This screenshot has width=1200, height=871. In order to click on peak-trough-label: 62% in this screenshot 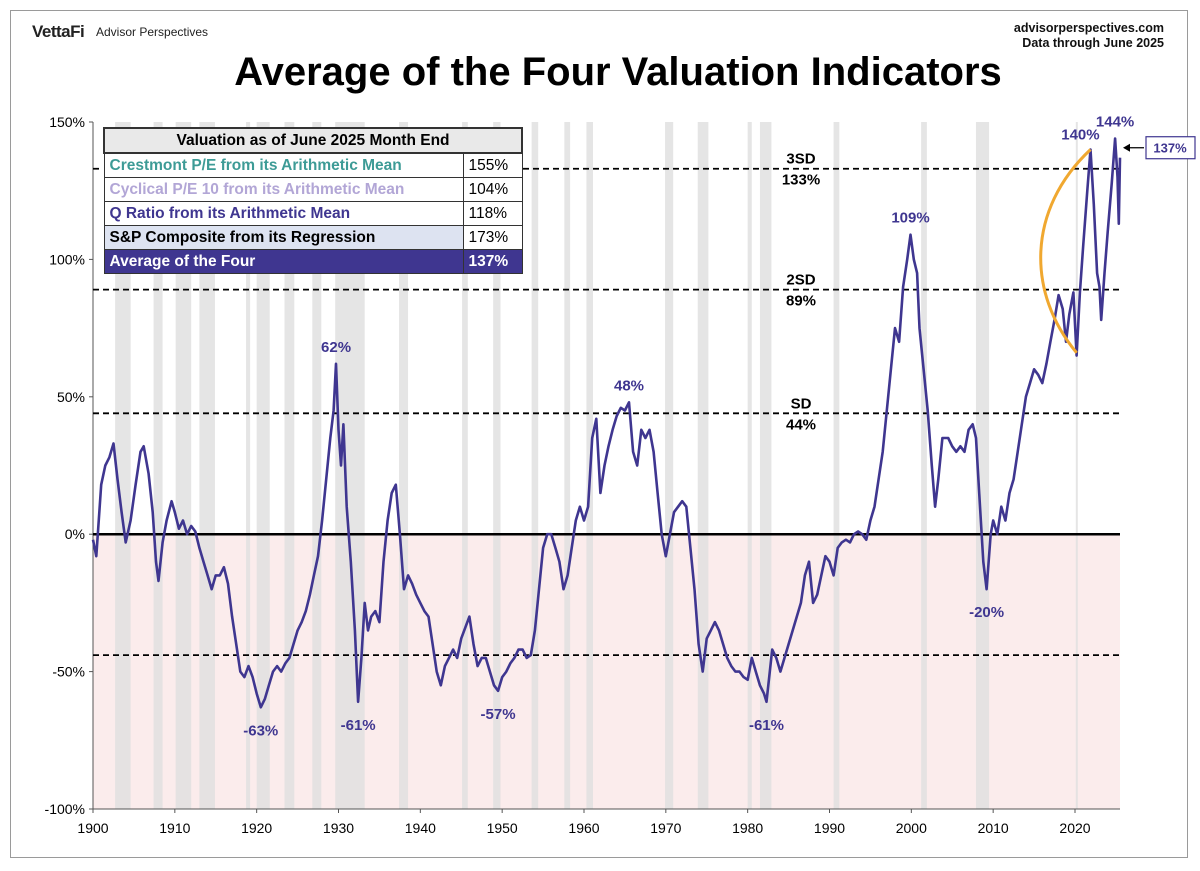, I will do `click(336, 347)`.